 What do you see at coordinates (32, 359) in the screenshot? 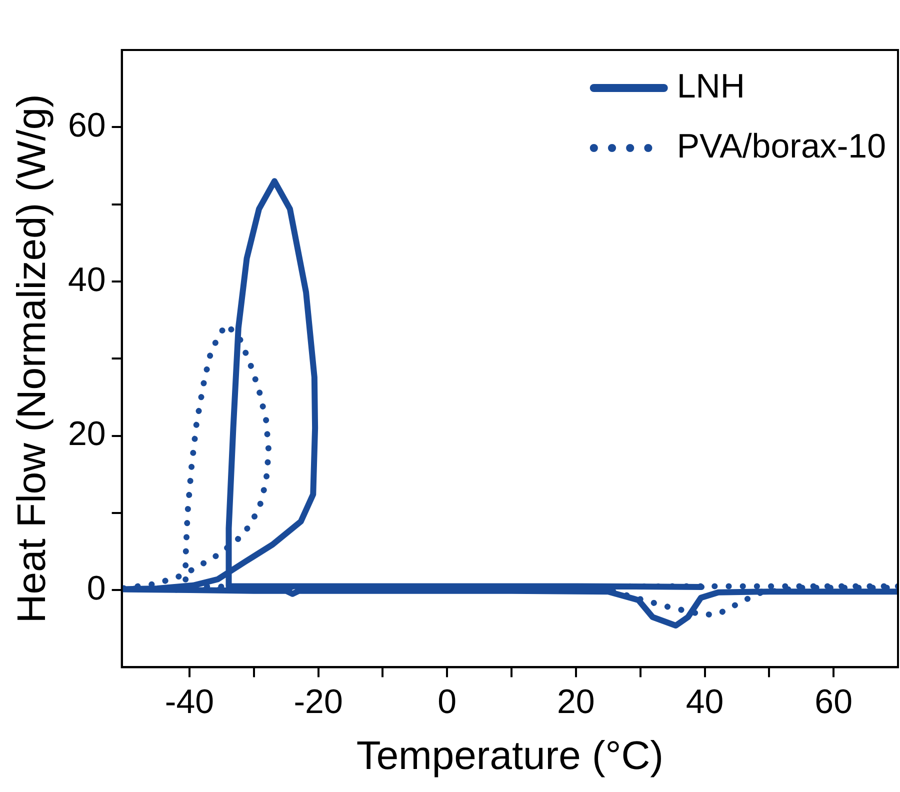
I see `y-axis-title: Heat Flow (Normalized) (W/g)` at bounding box center [32, 359].